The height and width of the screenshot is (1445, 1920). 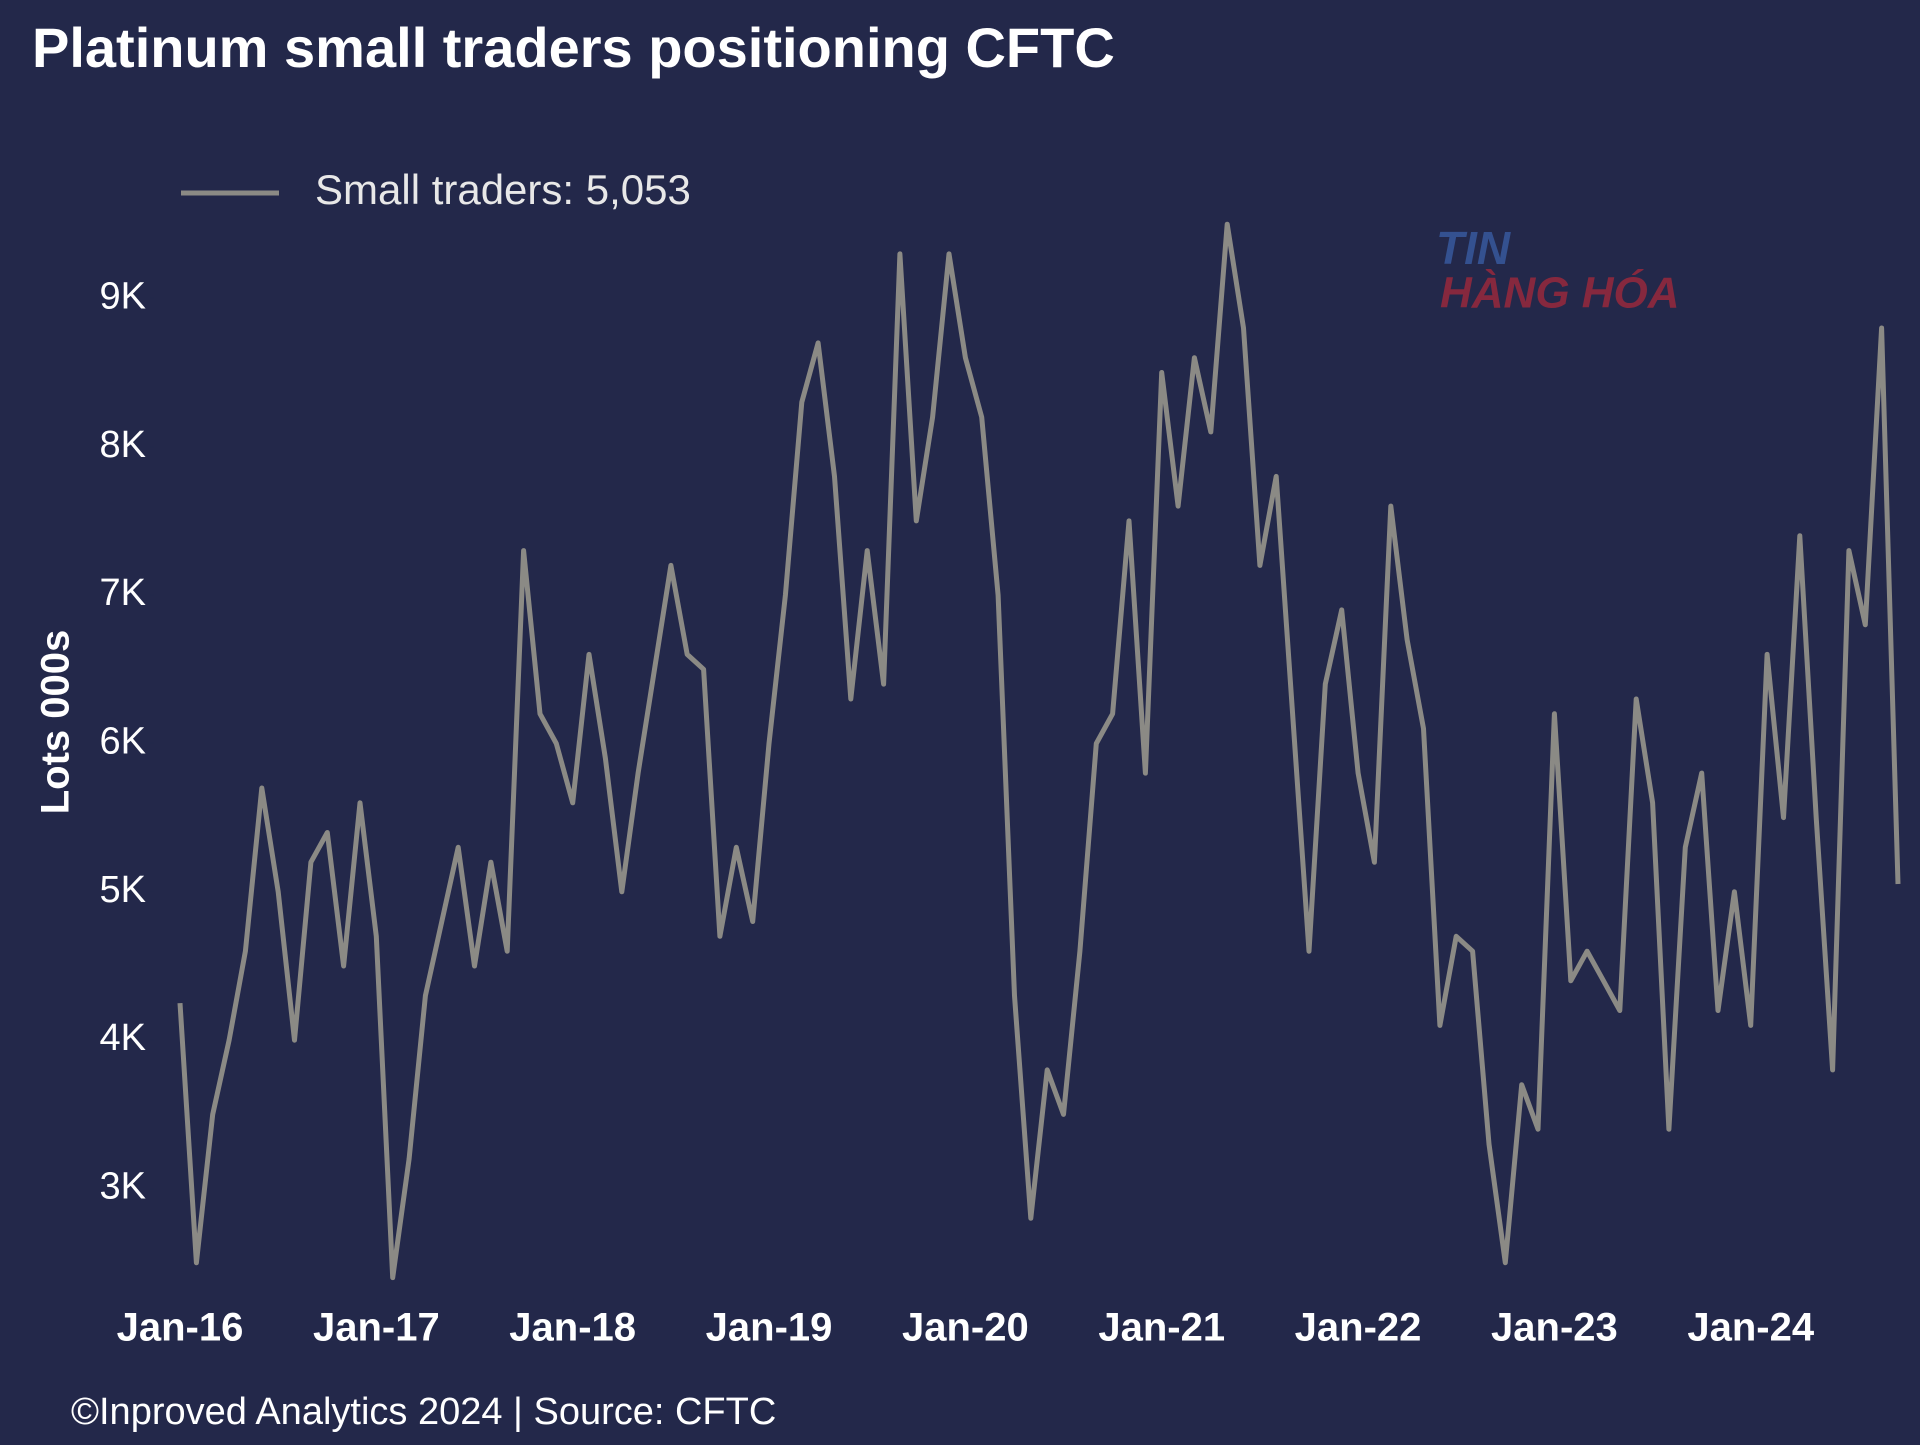 What do you see at coordinates (123, 593) in the screenshot?
I see `y-tick-label: 7K` at bounding box center [123, 593].